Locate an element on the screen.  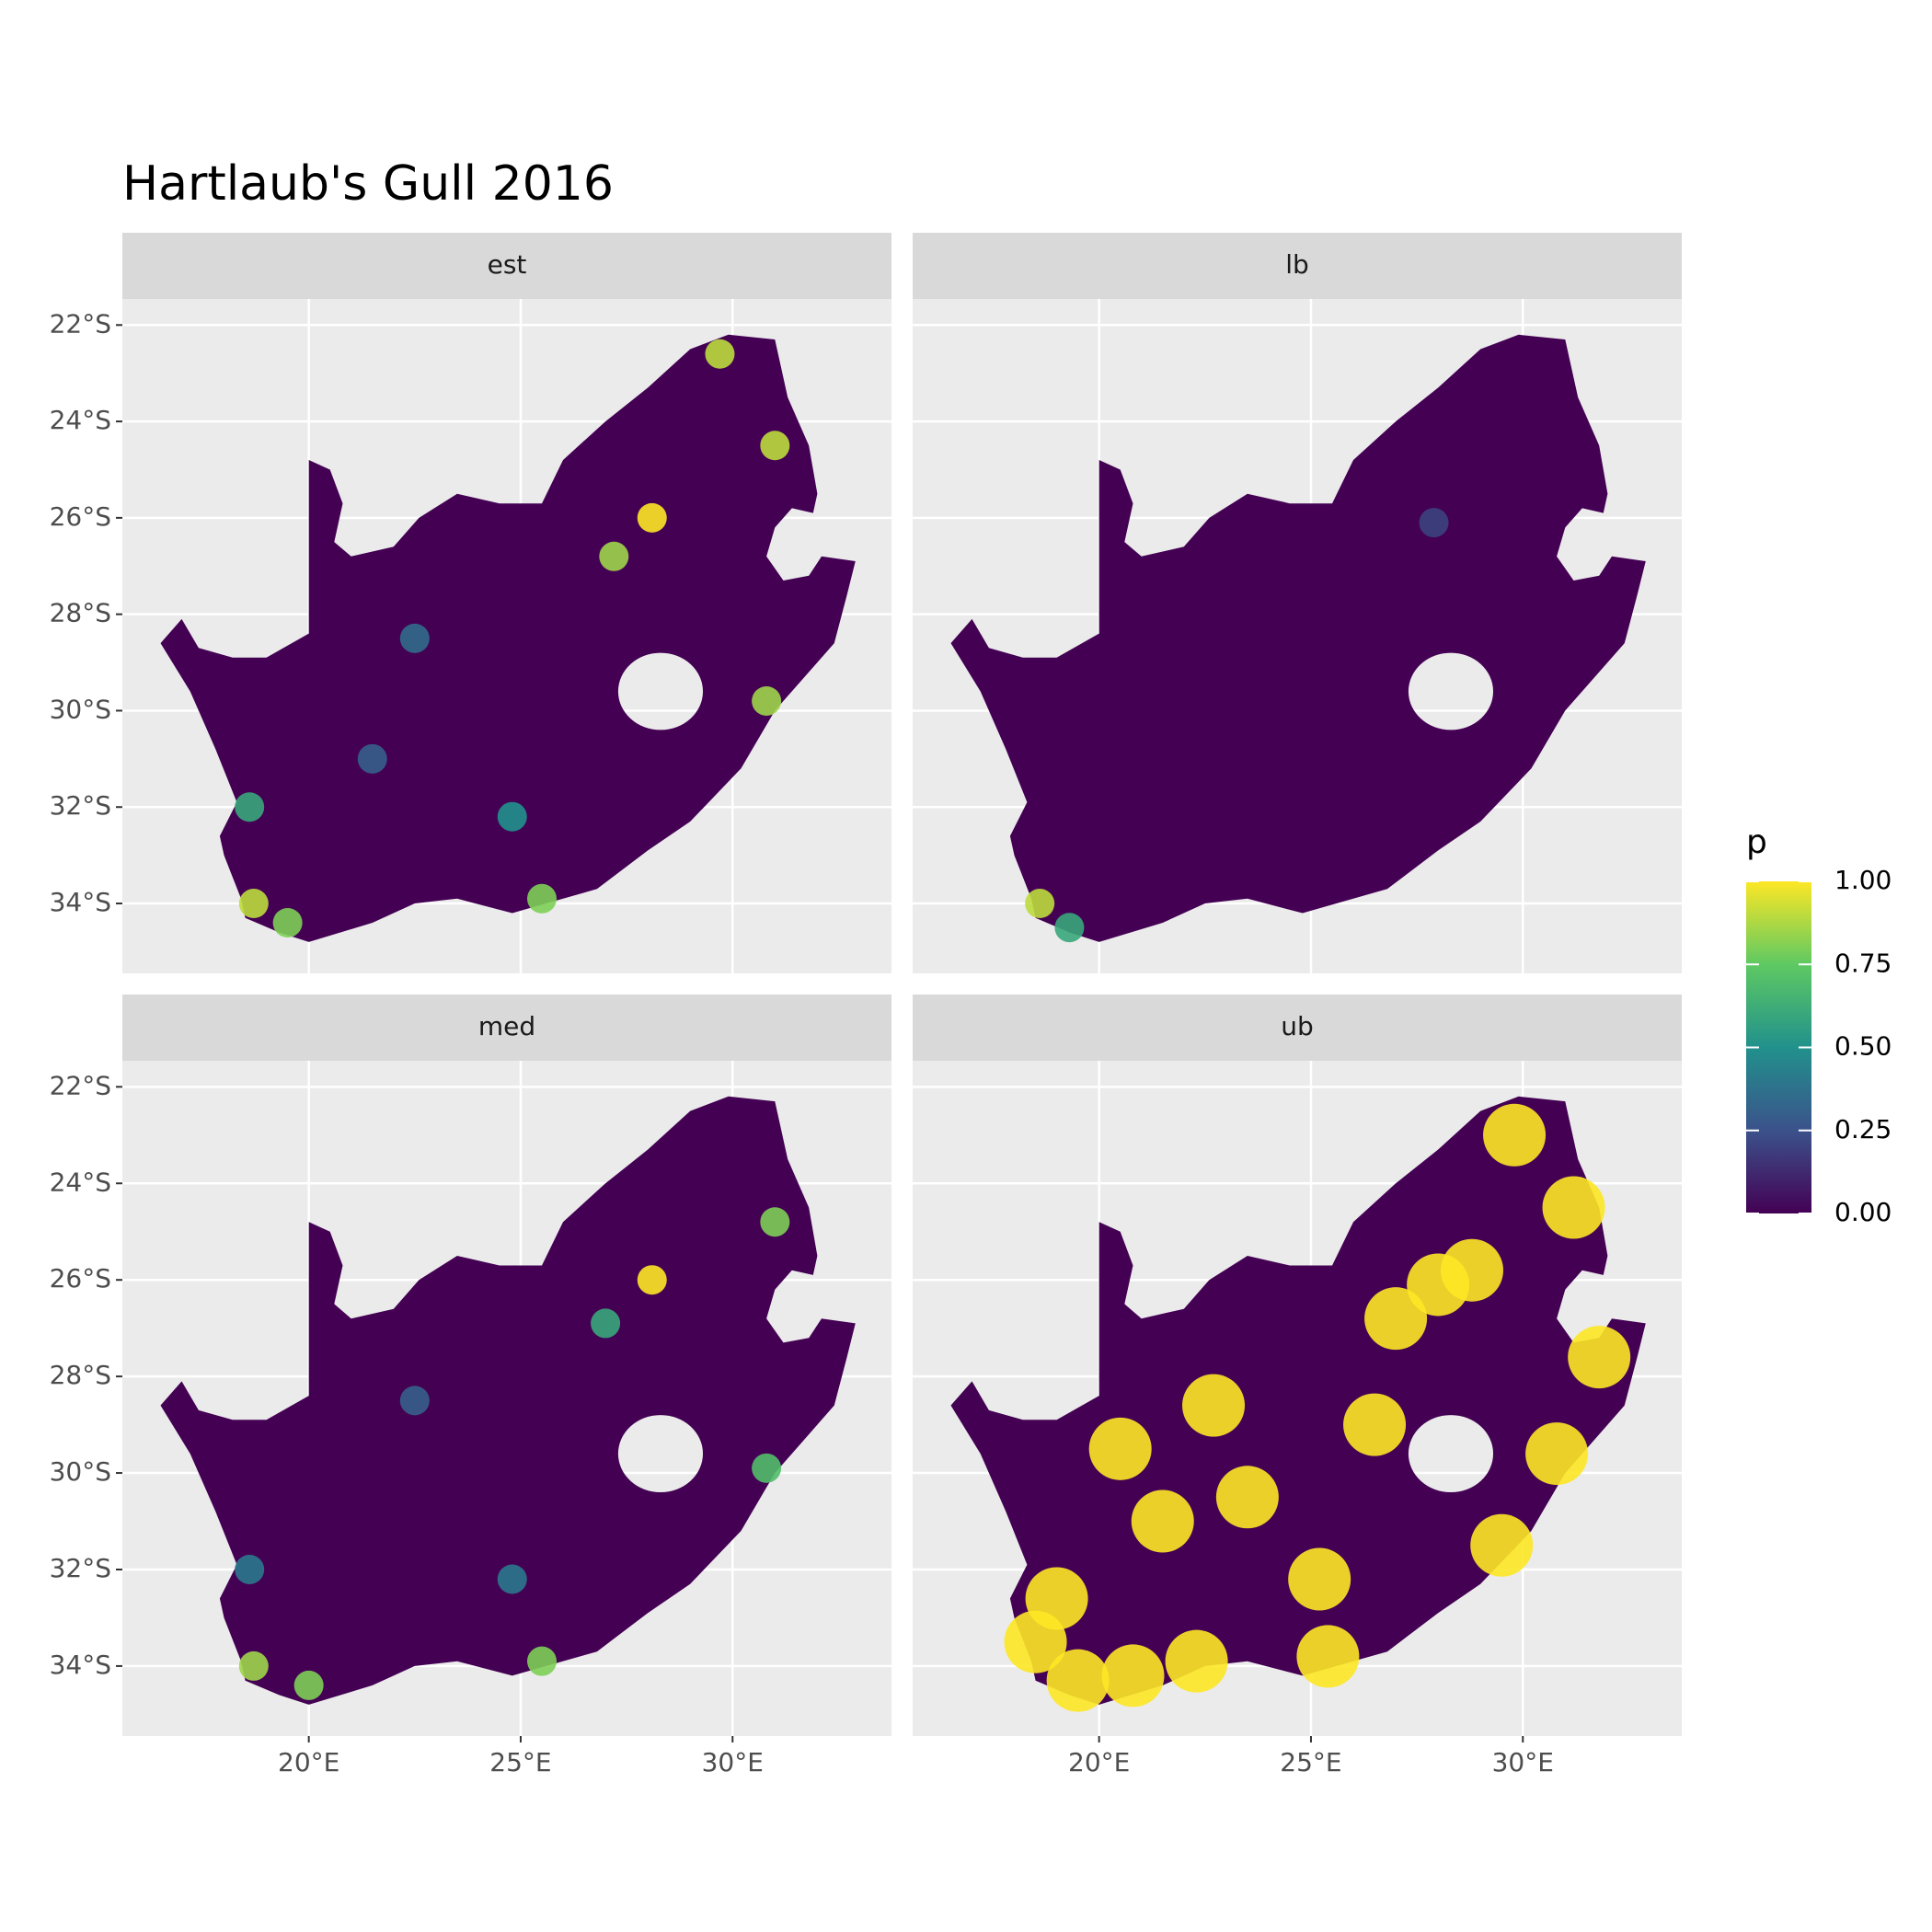
strip-label: lb is located at coordinates (1297, 264).